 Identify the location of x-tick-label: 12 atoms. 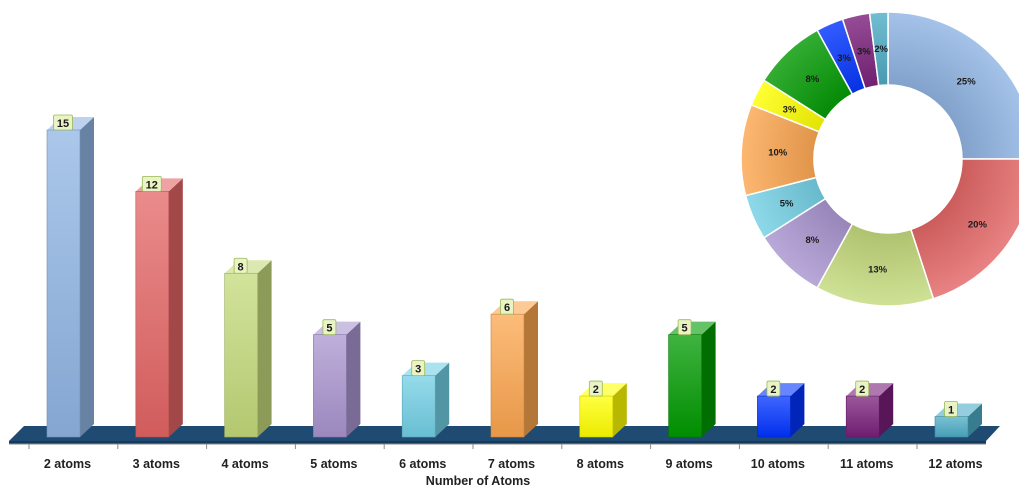
(955, 464).